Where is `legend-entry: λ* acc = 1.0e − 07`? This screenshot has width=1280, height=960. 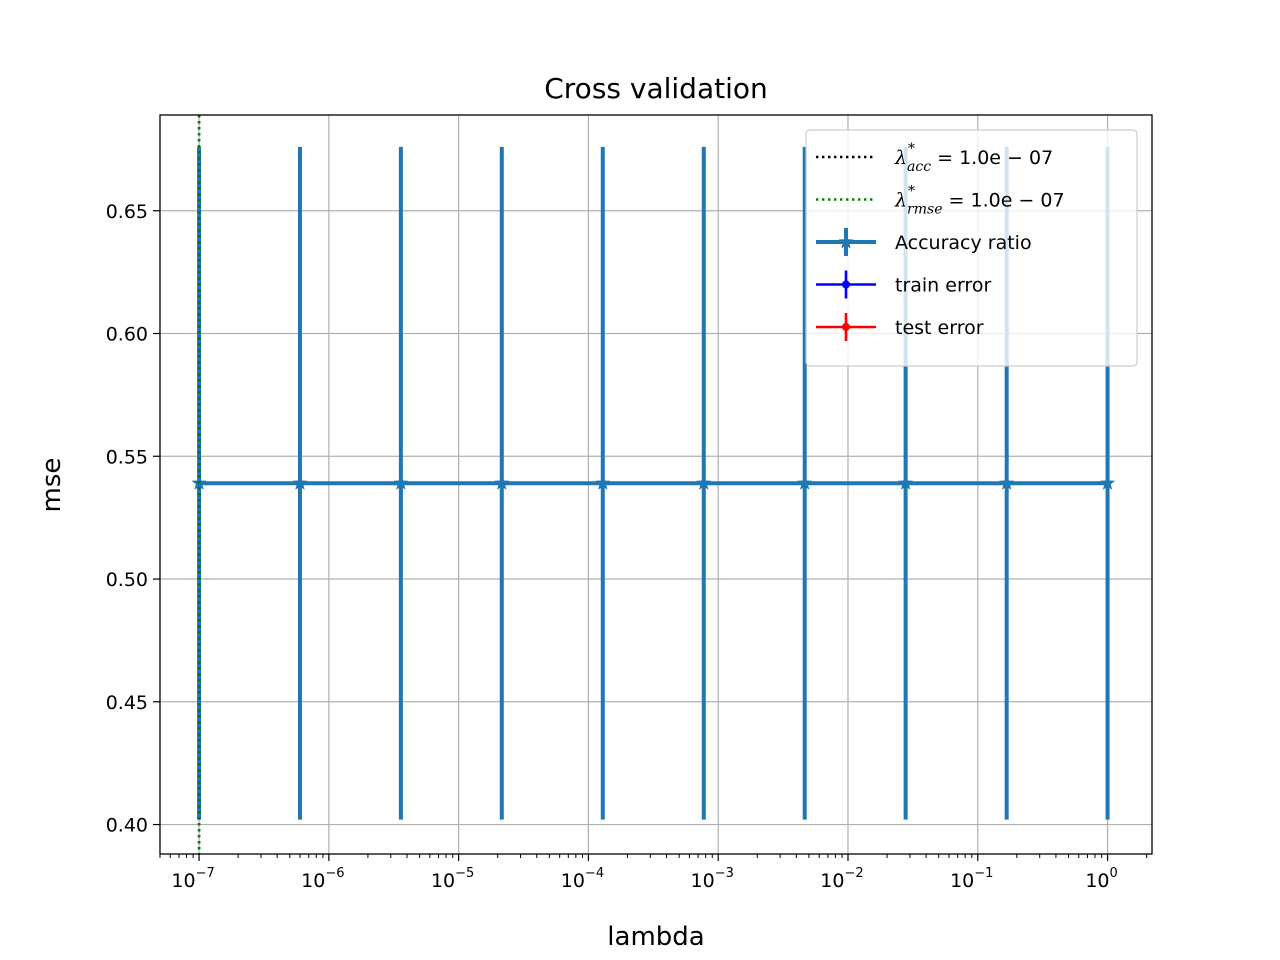 legend-entry: λ* acc = 1.0e − 07 is located at coordinates (934, 158).